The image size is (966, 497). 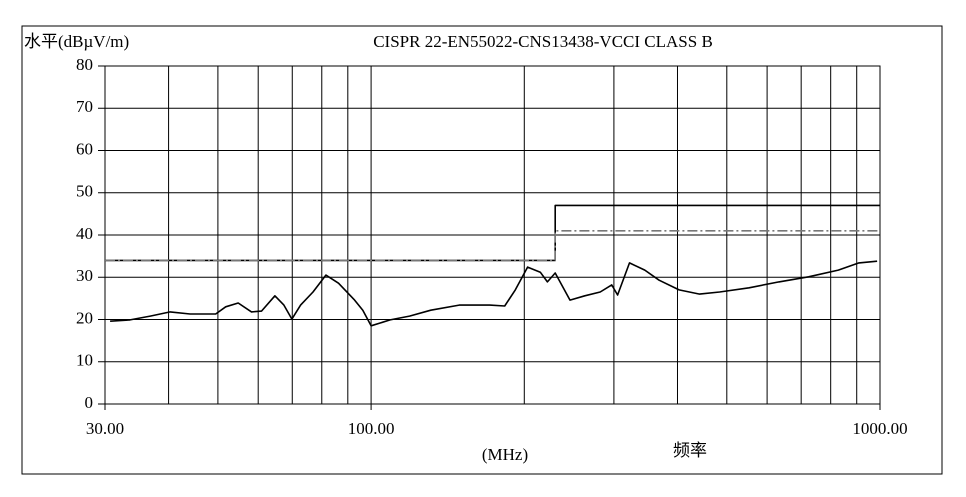 What do you see at coordinates (76, 41) in the screenshot?
I see `y-axis-label: 水平(dBµV/m)` at bounding box center [76, 41].